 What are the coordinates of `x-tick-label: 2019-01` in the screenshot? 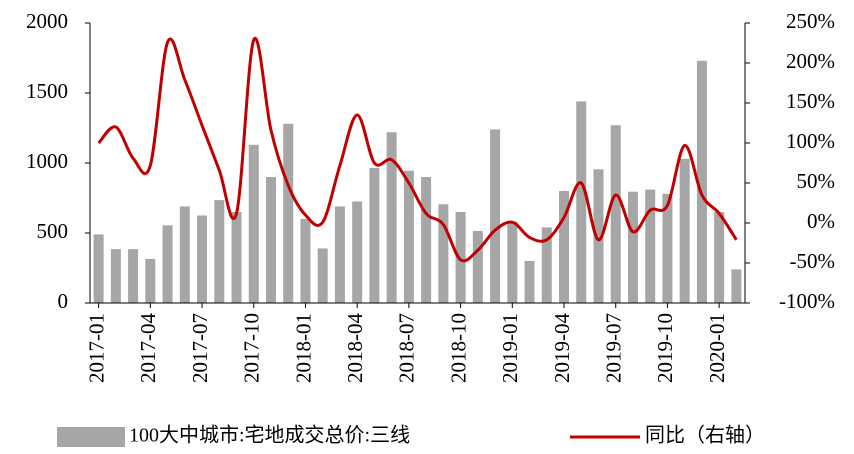 It's located at (510, 348).